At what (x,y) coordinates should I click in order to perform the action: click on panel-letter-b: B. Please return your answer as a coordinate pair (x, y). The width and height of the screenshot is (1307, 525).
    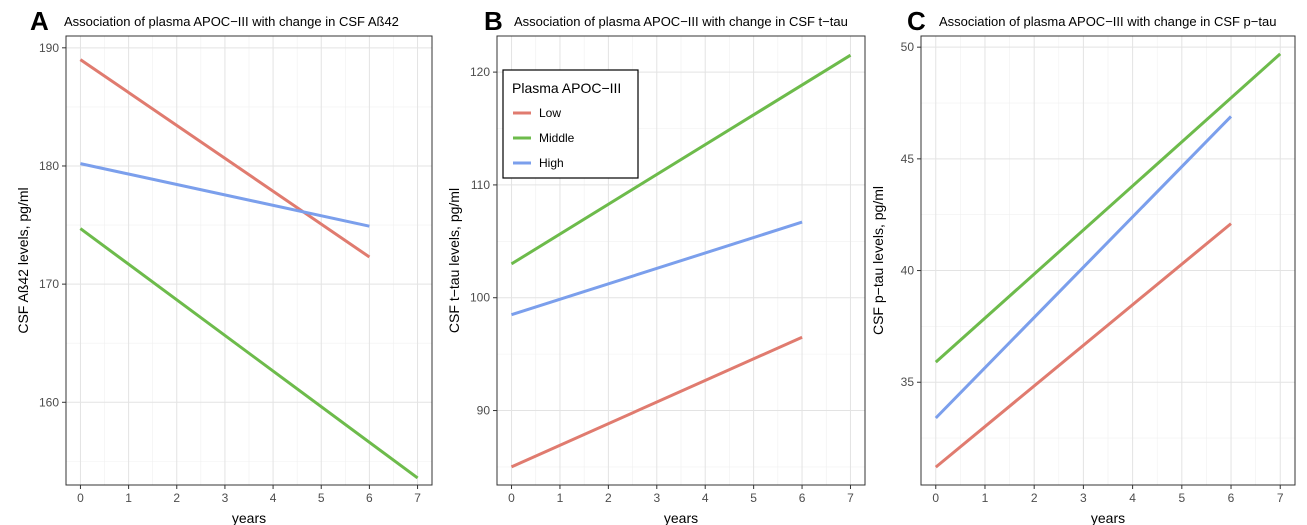
    Looking at the image, I should click on (493, 21).